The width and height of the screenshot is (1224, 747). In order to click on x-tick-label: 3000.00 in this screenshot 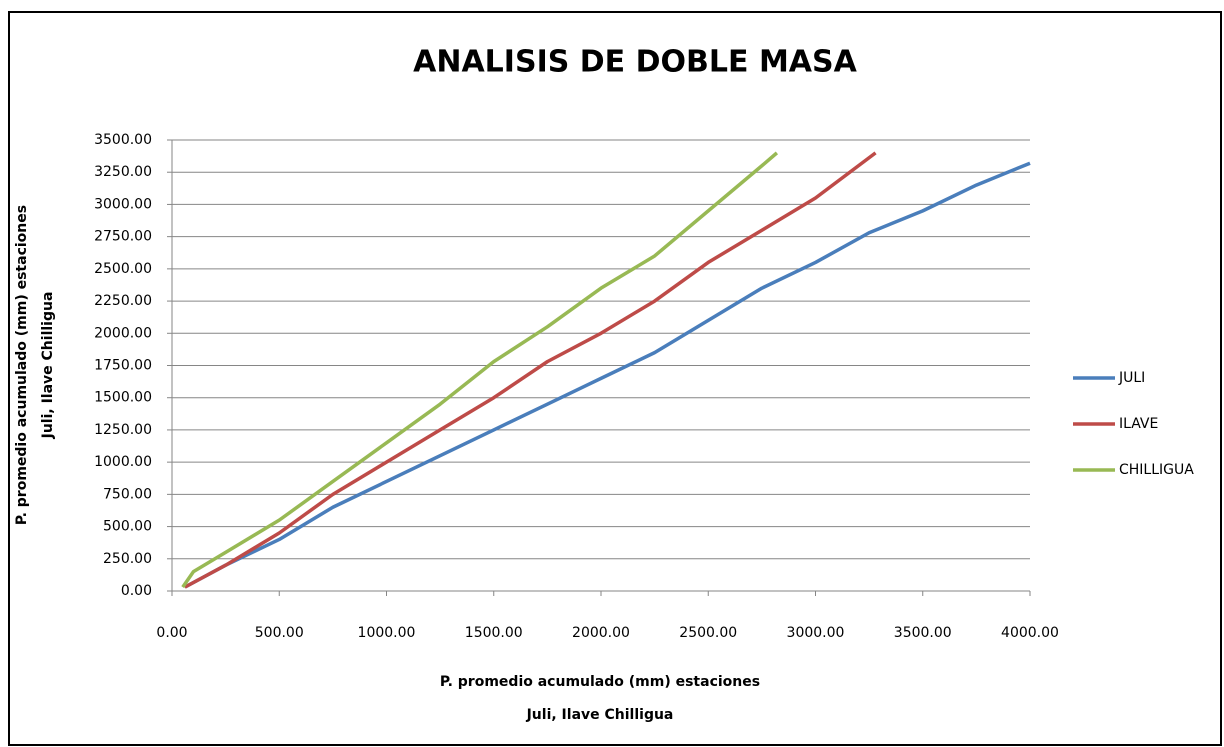, I will do `click(816, 633)`.